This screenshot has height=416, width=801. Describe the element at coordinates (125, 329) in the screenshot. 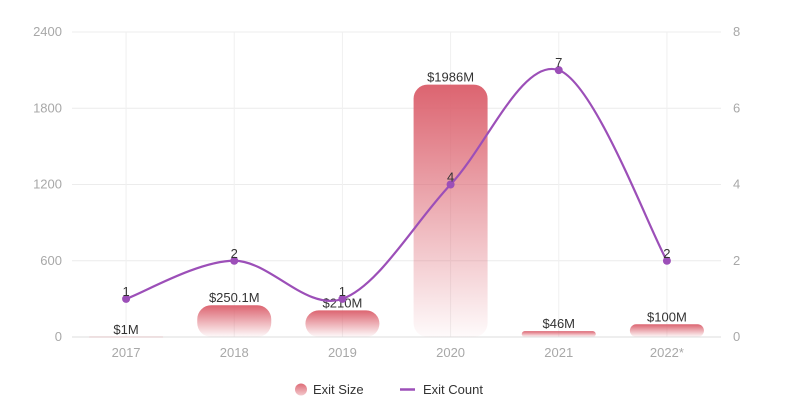

I see `exit-size-label: $1M` at that location.